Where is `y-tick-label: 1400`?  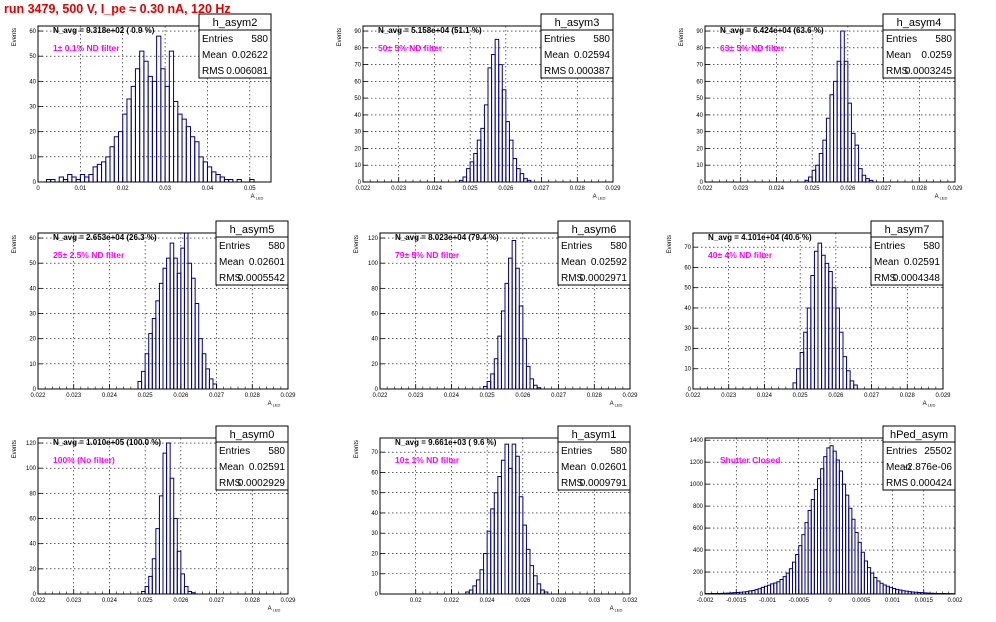
y-tick-label: 1400 is located at coordinates (697, 441).